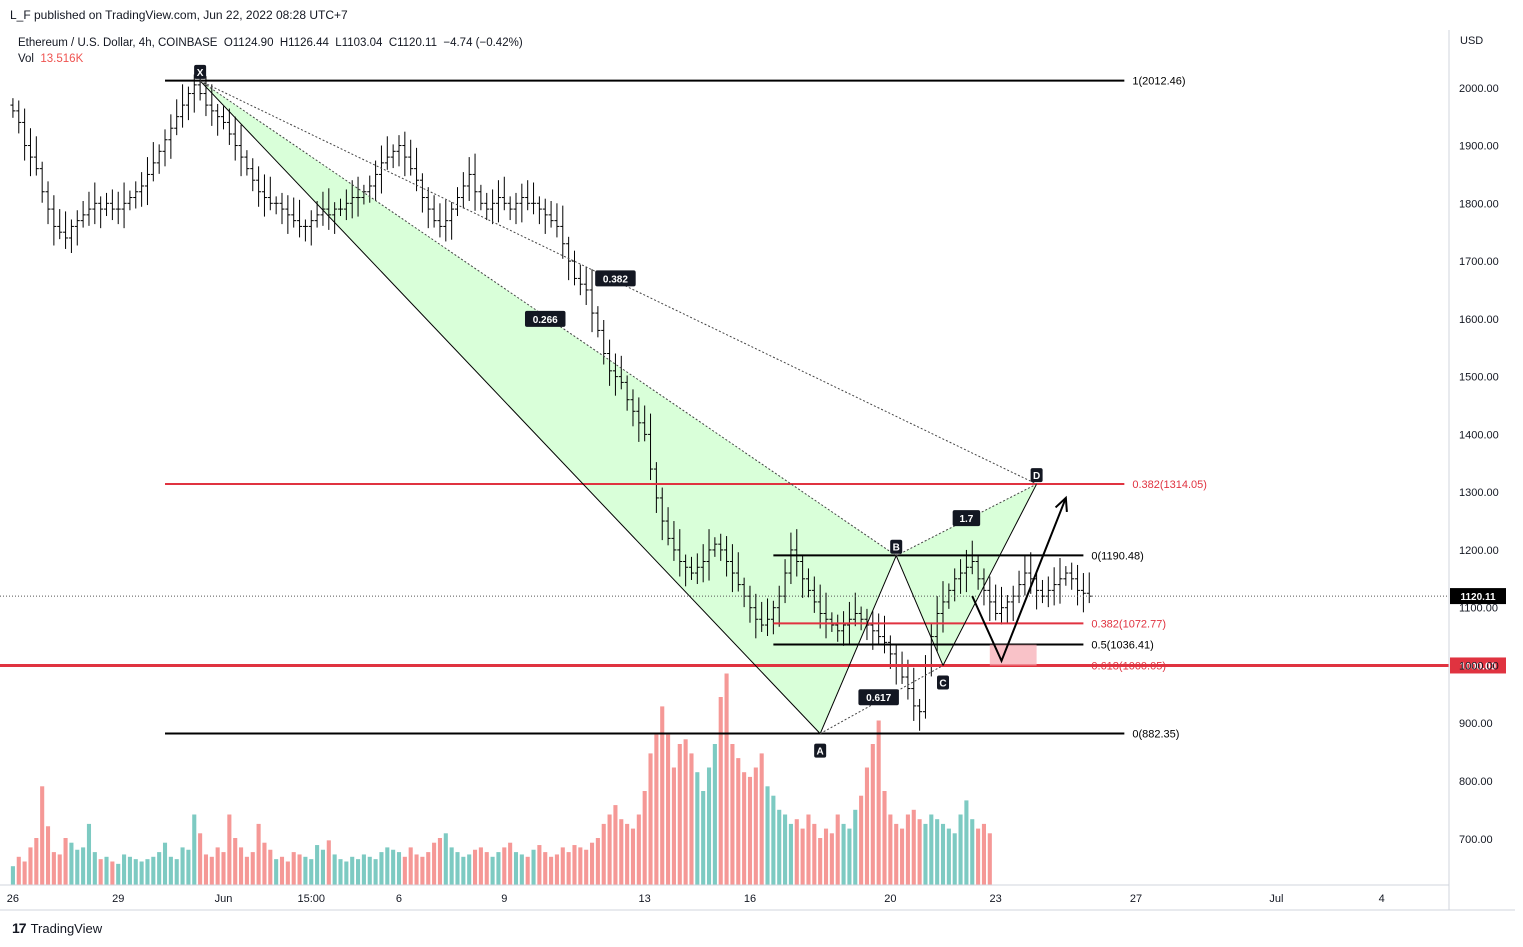  I want to click on volume-row: Vol 13.516K, so click(270, 59).